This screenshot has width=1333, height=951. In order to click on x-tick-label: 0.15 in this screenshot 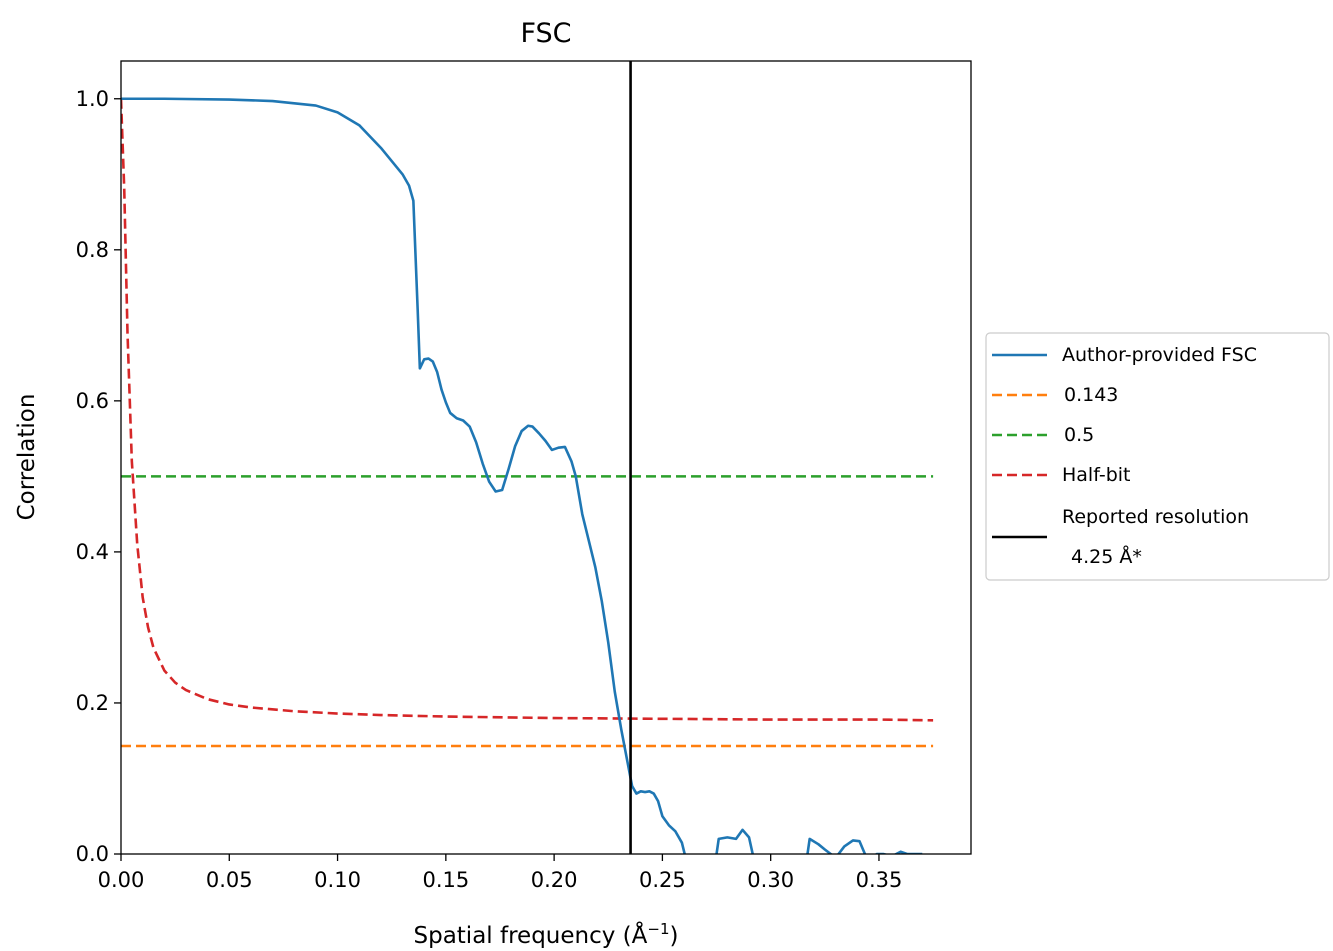, I will do `click(445, 880)`.